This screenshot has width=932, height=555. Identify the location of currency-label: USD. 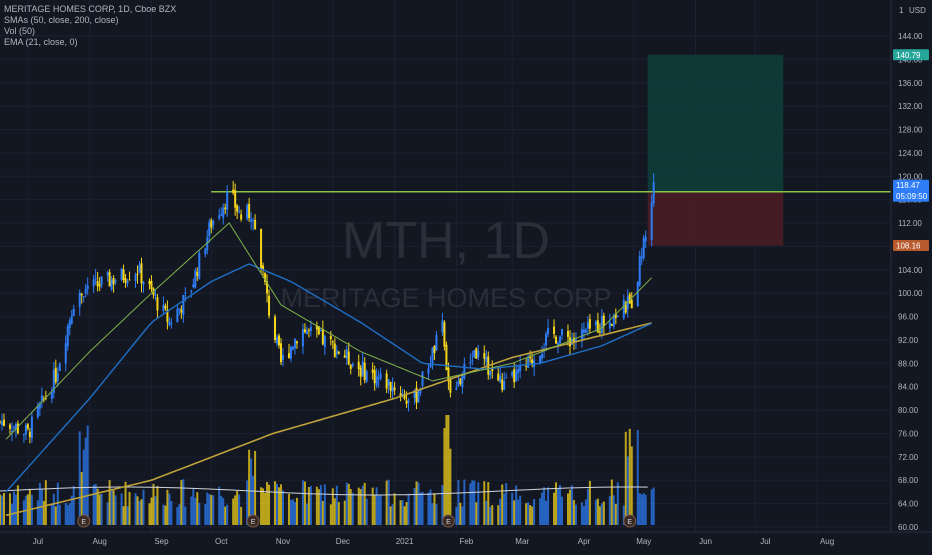
(917, 10).